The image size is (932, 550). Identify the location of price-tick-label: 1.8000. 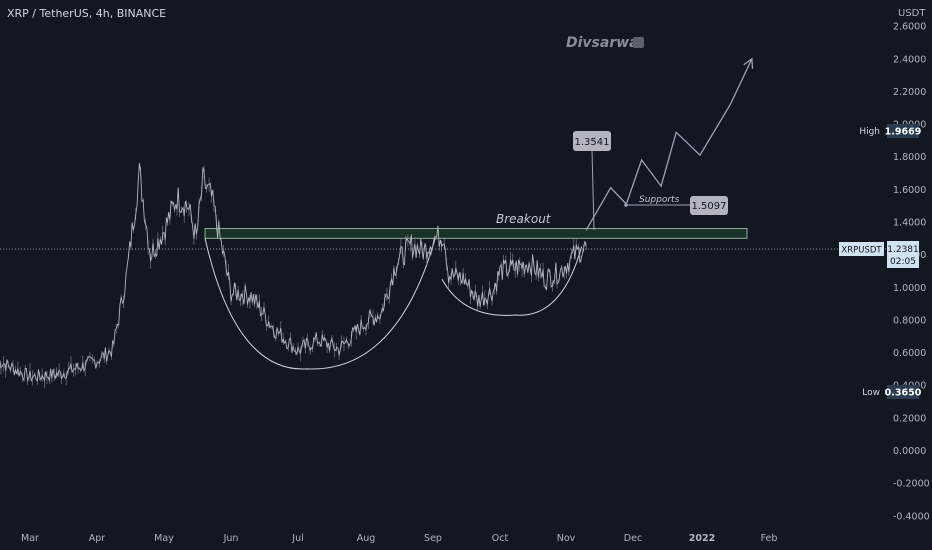
(909, 157).